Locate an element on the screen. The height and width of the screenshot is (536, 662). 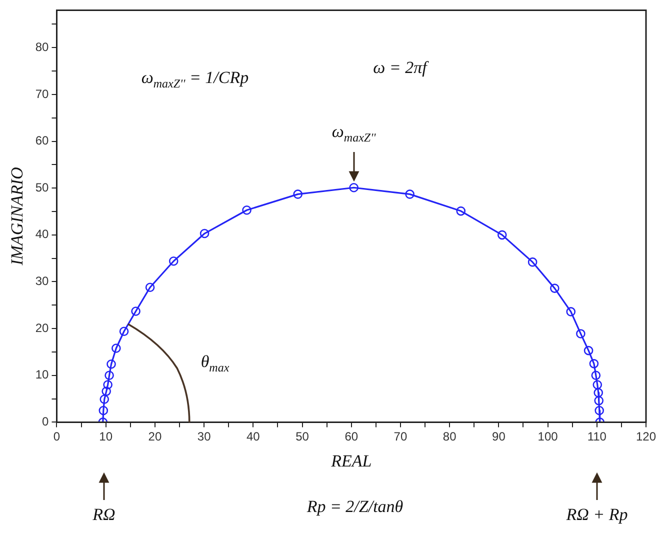
text: RΩ + Rp is located at coordinates (597, 515).